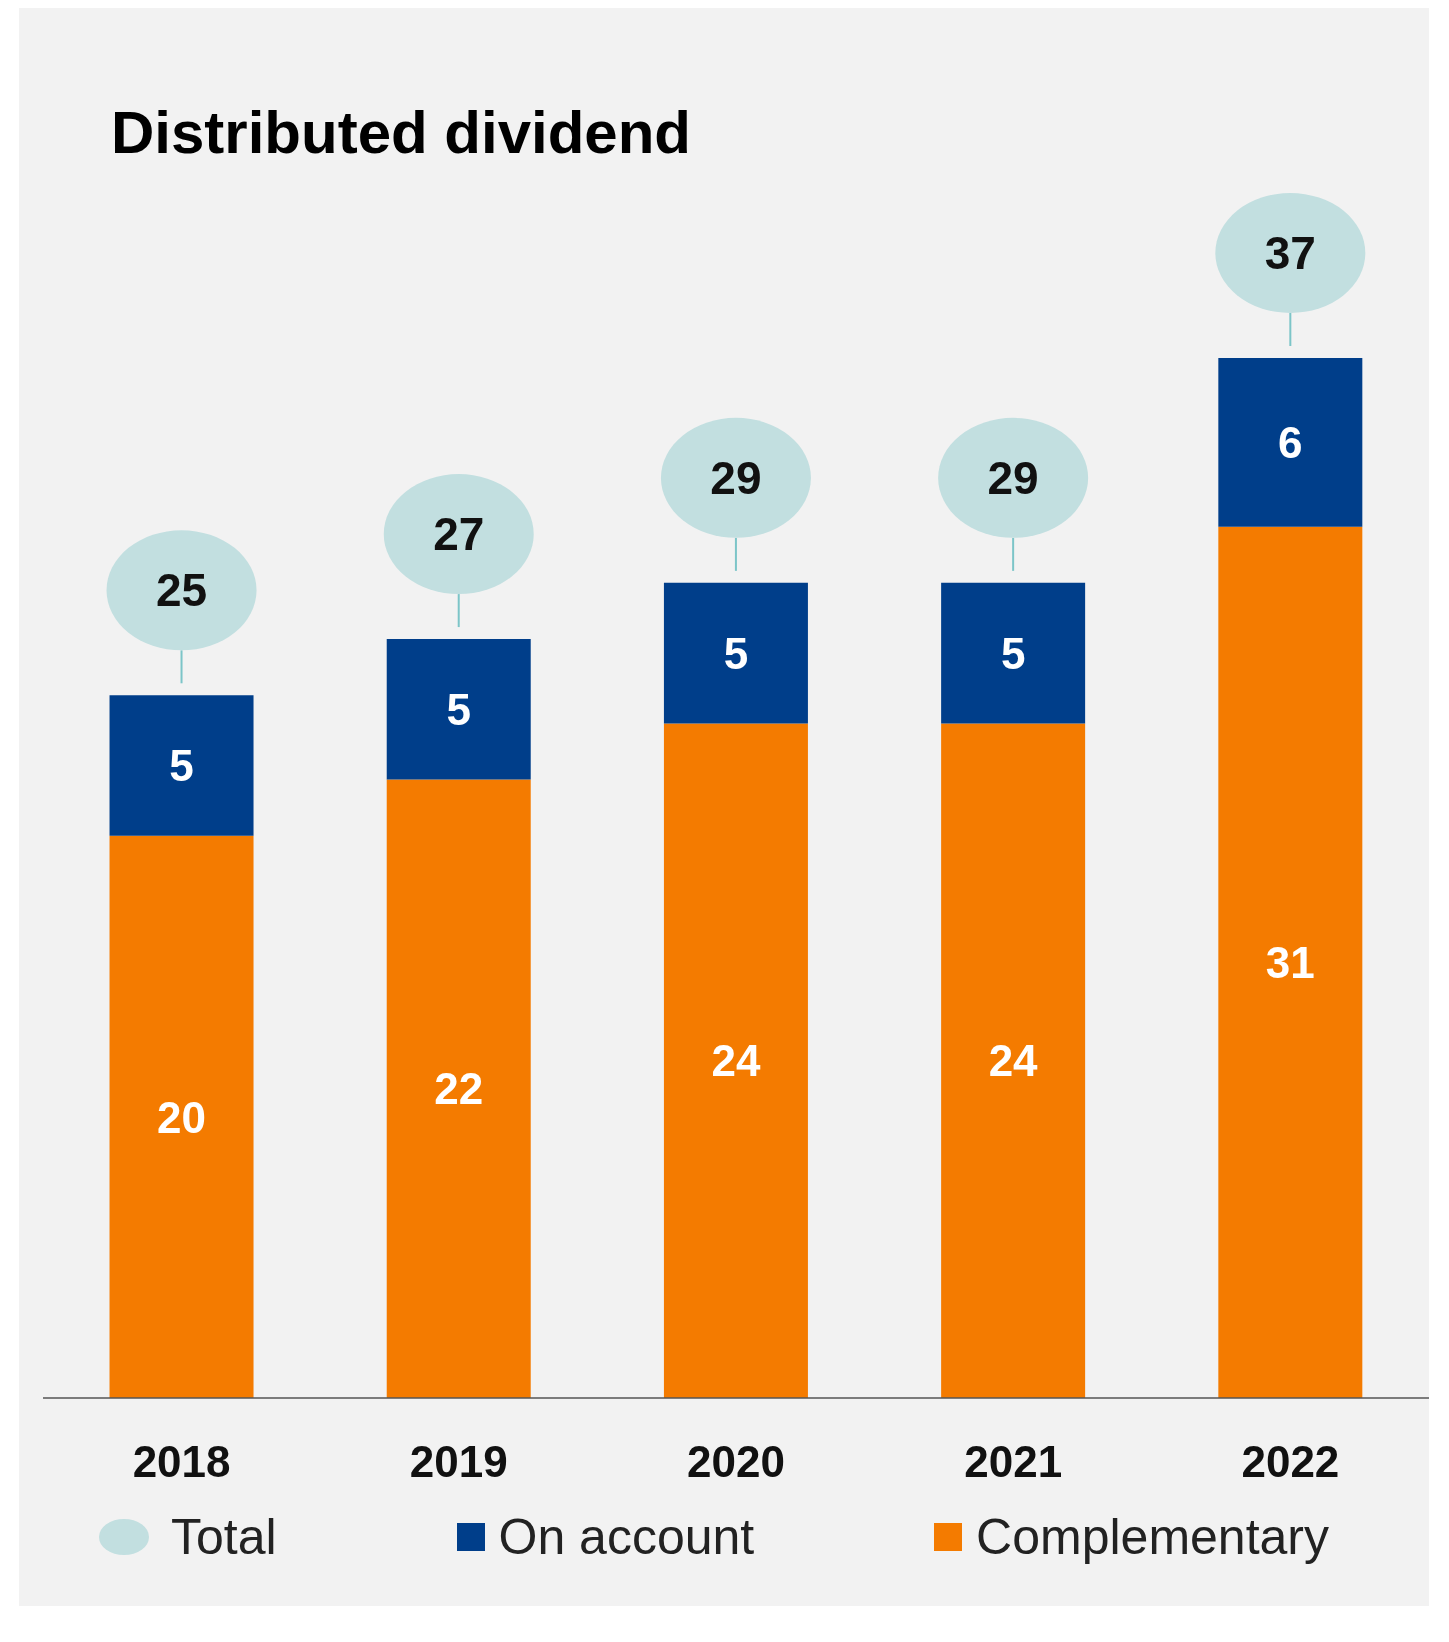 The width and height of the screenshot is (1449, 1642). Describe the element at coordinates (459, 534) in the screenshot. I see `total-label: 27` at that location.